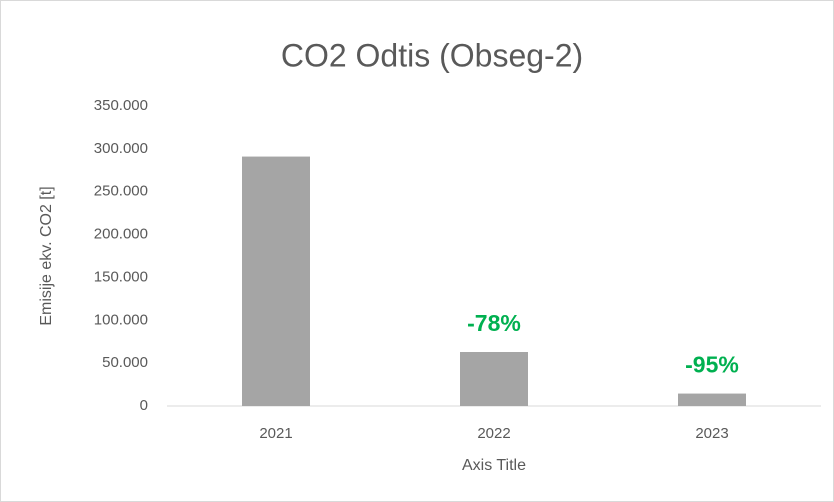 This screenshot has width=834, height=502. I want to click on x-tick-label: 2022, so click(493, 433).